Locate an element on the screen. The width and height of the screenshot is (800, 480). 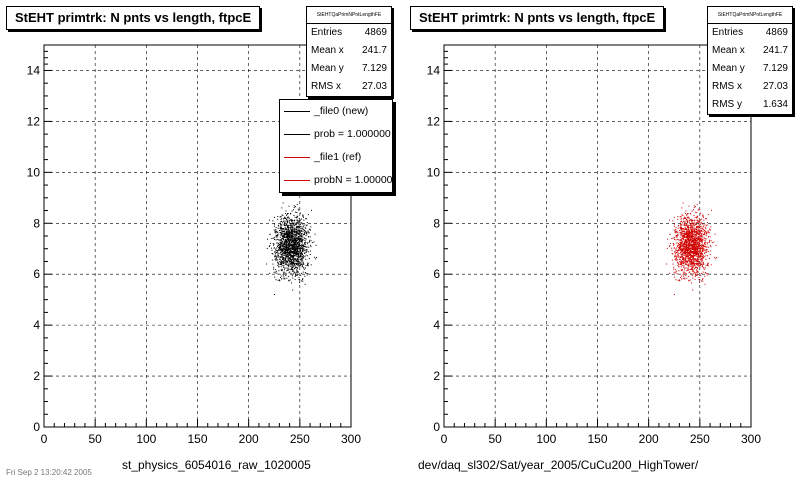
stat-name: RMS x is located at coordinates (326, 86).